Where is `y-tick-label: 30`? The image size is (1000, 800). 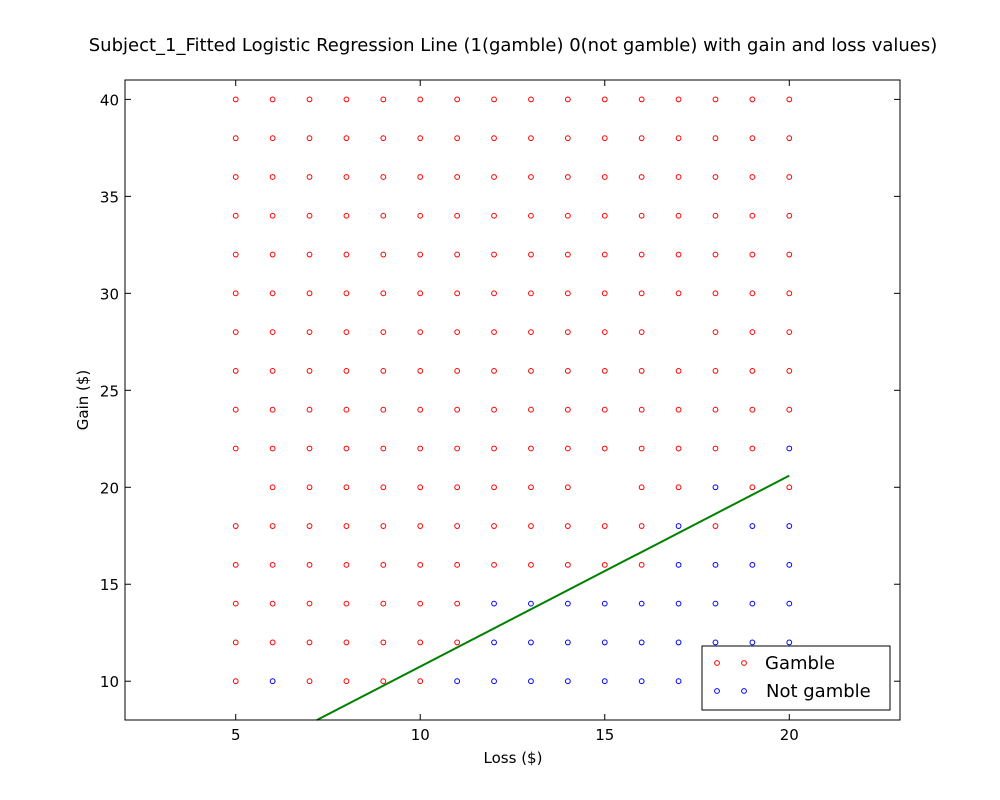
y-tick-label: 30 is located at coordinates (109, 294).